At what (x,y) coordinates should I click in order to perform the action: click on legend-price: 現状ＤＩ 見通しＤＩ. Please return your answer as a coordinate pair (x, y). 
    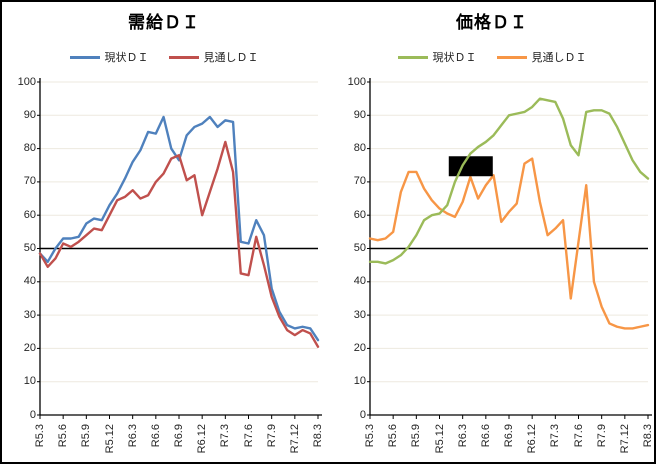
    Looking at the image, I should click on (492, 57).